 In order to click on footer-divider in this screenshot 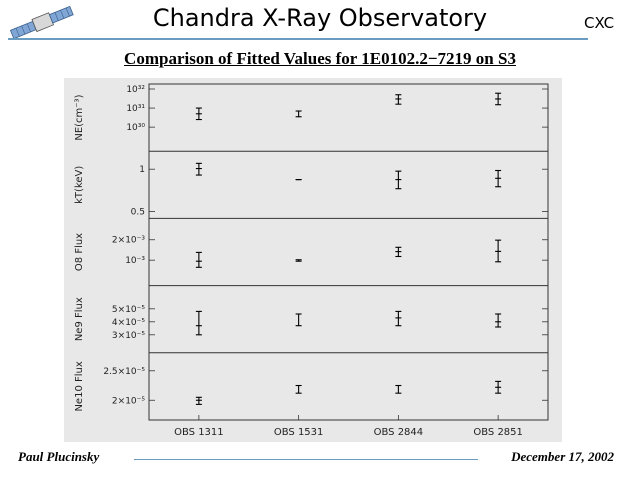, I will do `click(306, 459)`.